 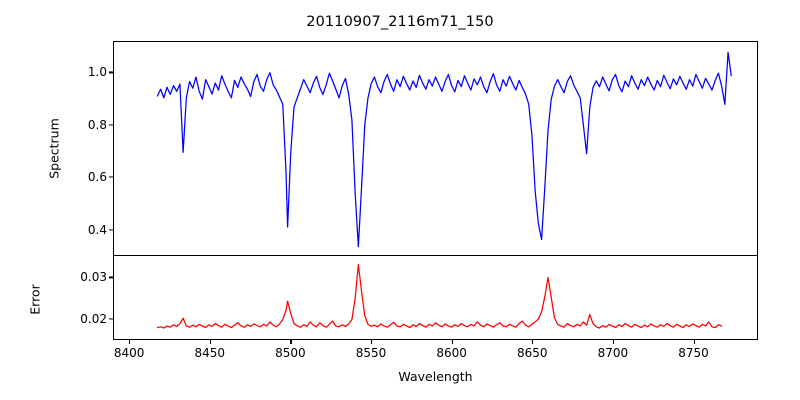 I want to click on spectrum-y-tick-label: 0.4, so click(x=97, y=229).